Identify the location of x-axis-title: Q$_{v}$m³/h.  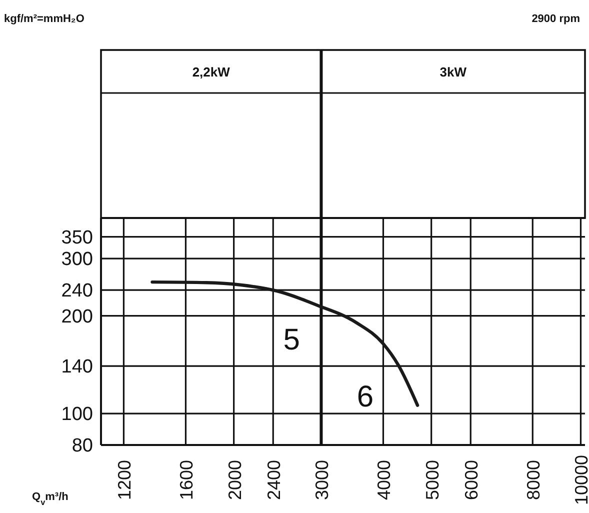
(50, 498).